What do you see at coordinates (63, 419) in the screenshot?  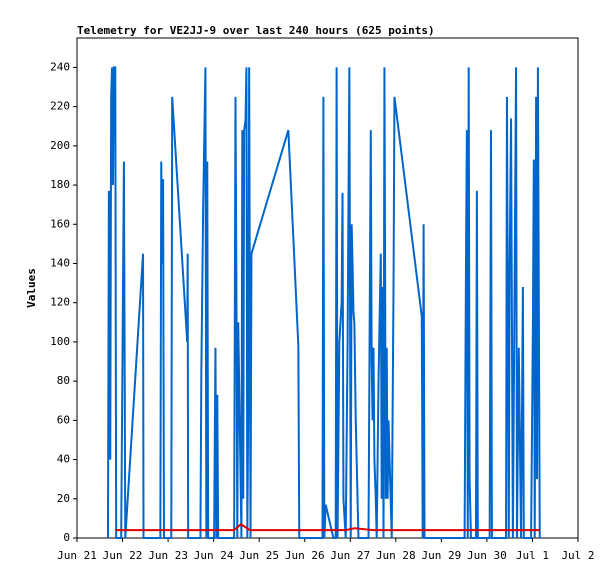 I see `y-tick-label: 60` at bounding box center [63, 419].